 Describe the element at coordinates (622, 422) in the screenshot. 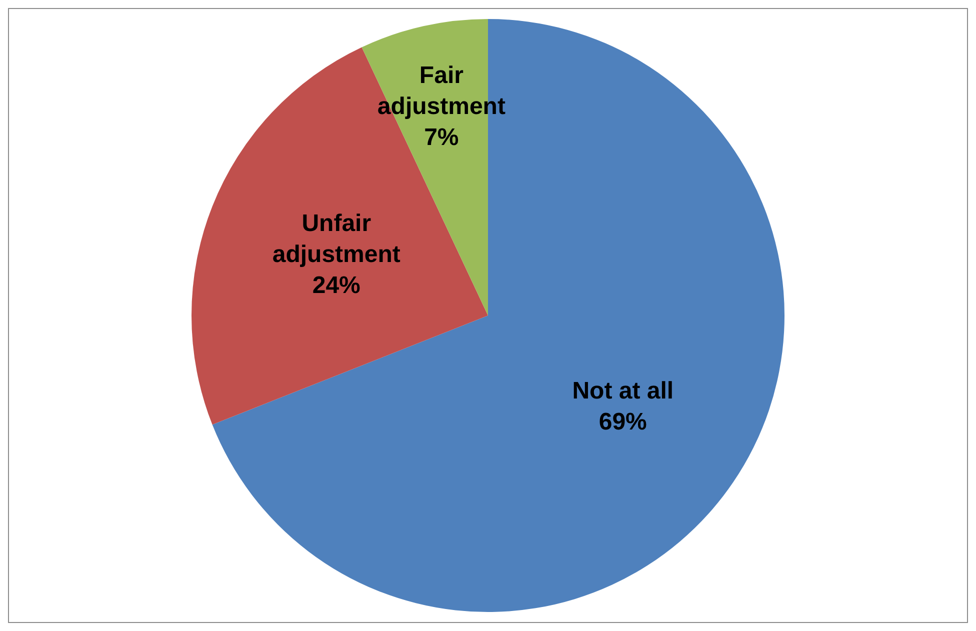

I see `data-label: 69%` at that location.